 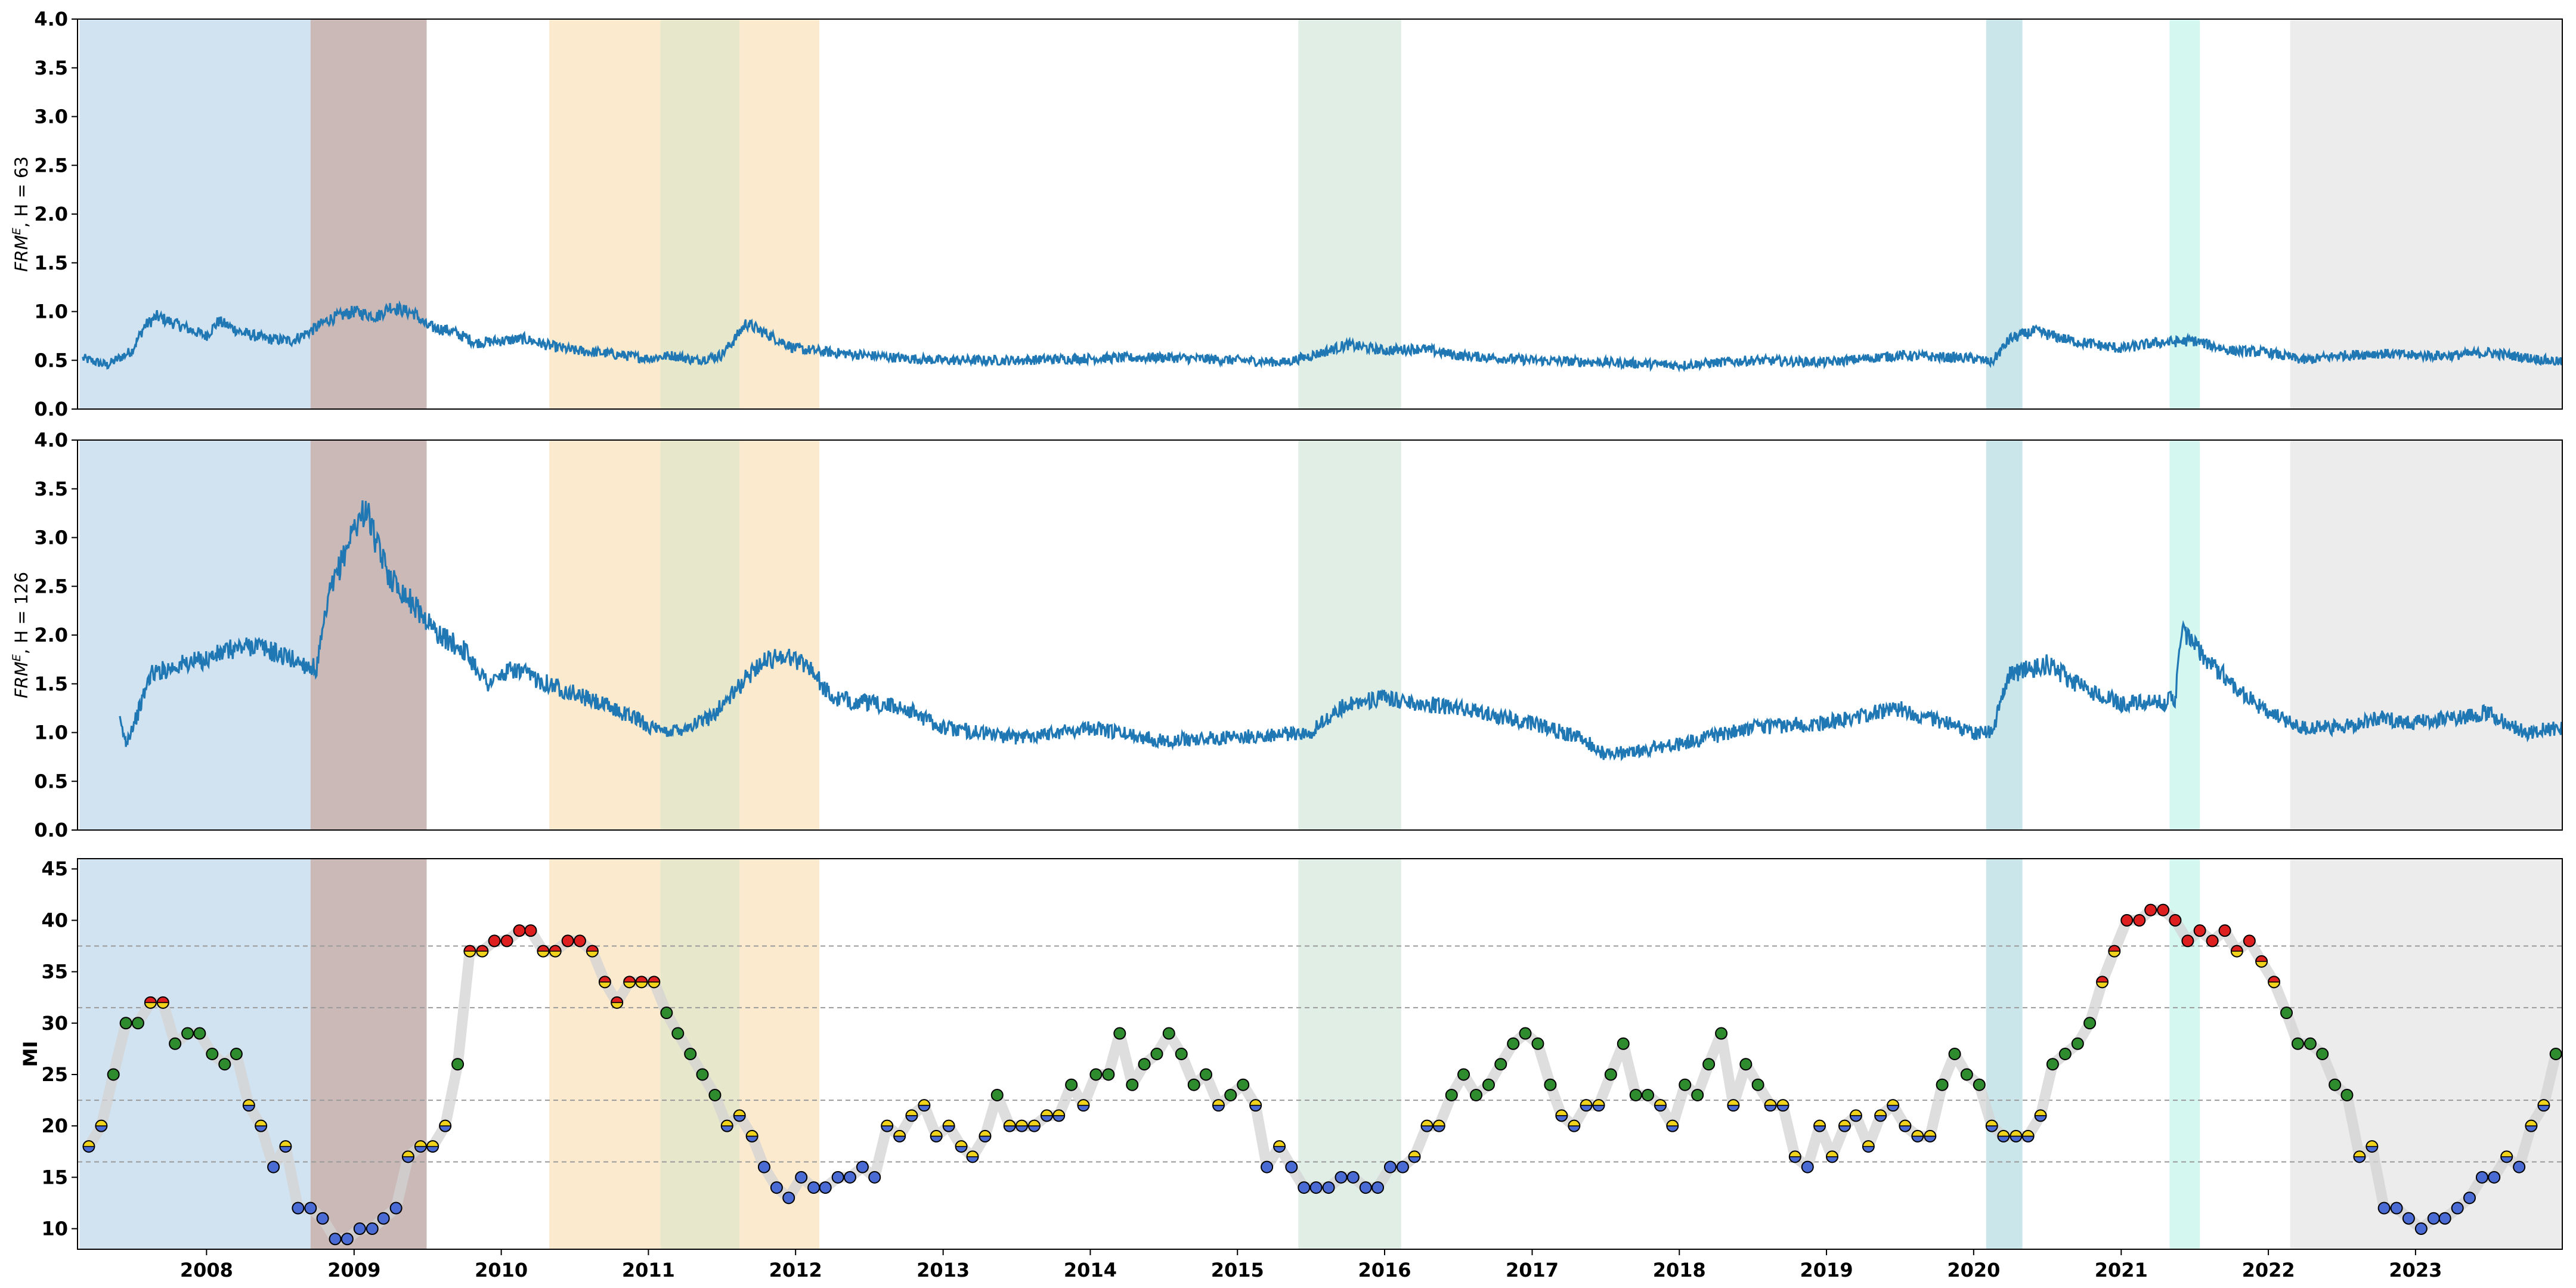 What do you see at coordinates (55, 1229) in the screenshot?
I see `y-tick-label: 10` at bounding box center [55, 1229].